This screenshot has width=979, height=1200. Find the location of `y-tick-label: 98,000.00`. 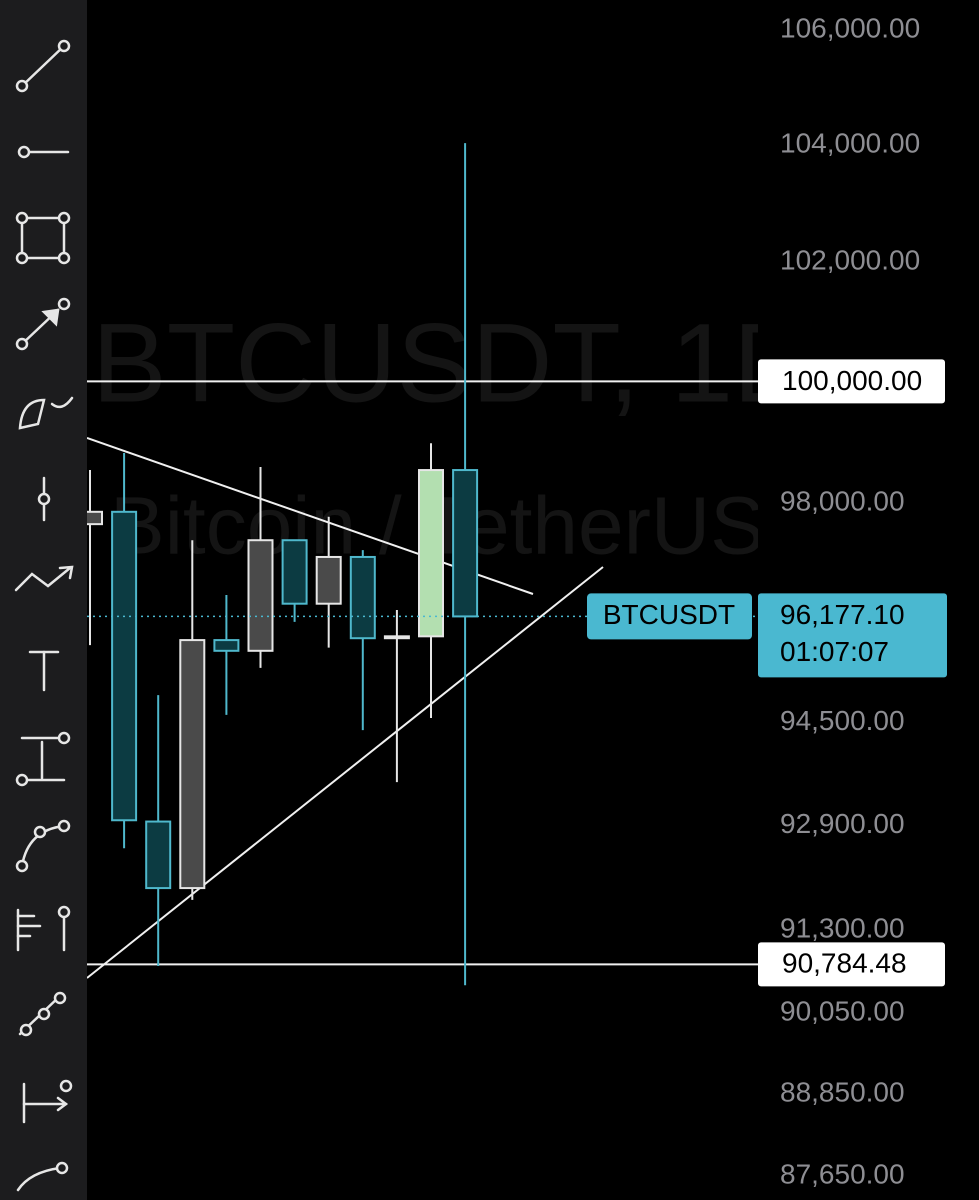

y-tick-label: 98,000.00 is located at coordinates (842, 501).